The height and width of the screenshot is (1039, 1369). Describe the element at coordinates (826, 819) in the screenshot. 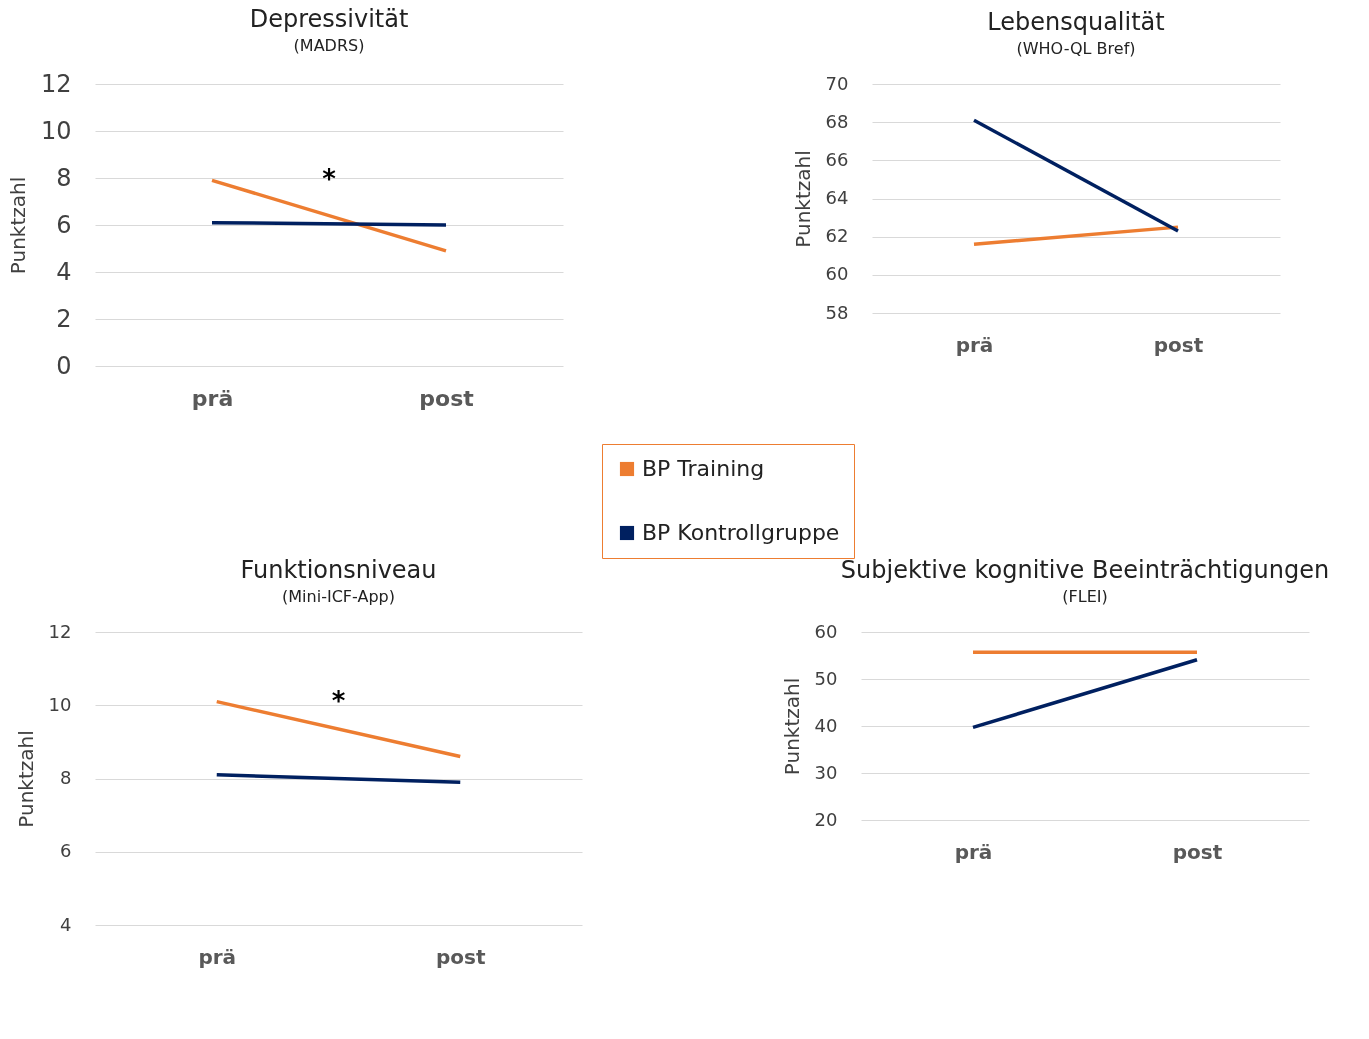

I see `y-tick-label: 20` at that location.